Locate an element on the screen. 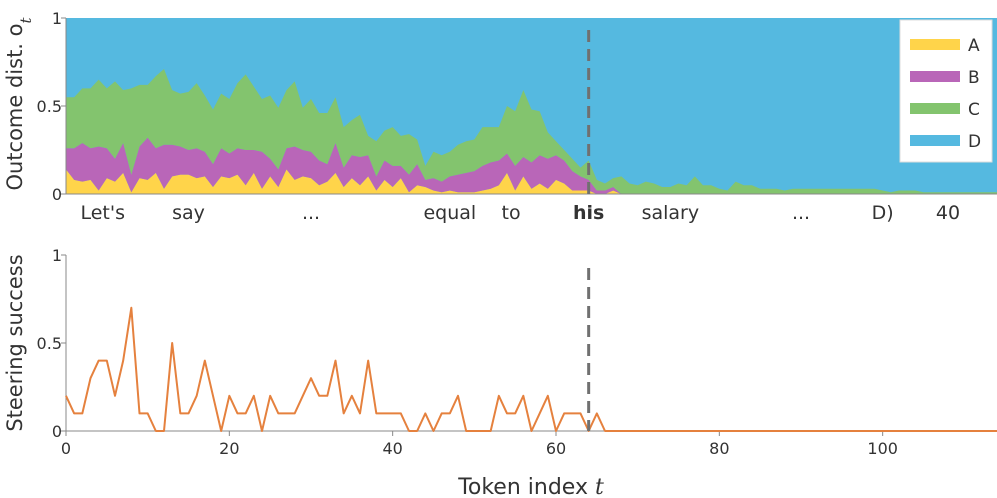  token-label: 40 is located at coordinates (948, 213).